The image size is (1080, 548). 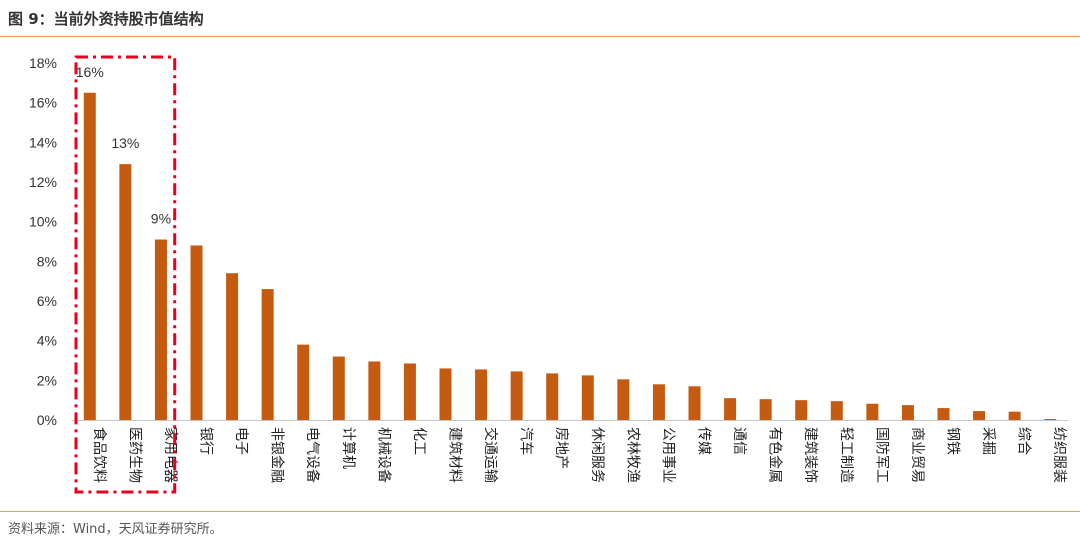 What do you see at coordinates (540, 511) in the screenshot?
I see `source-divider` at bounding box center [540, 511].